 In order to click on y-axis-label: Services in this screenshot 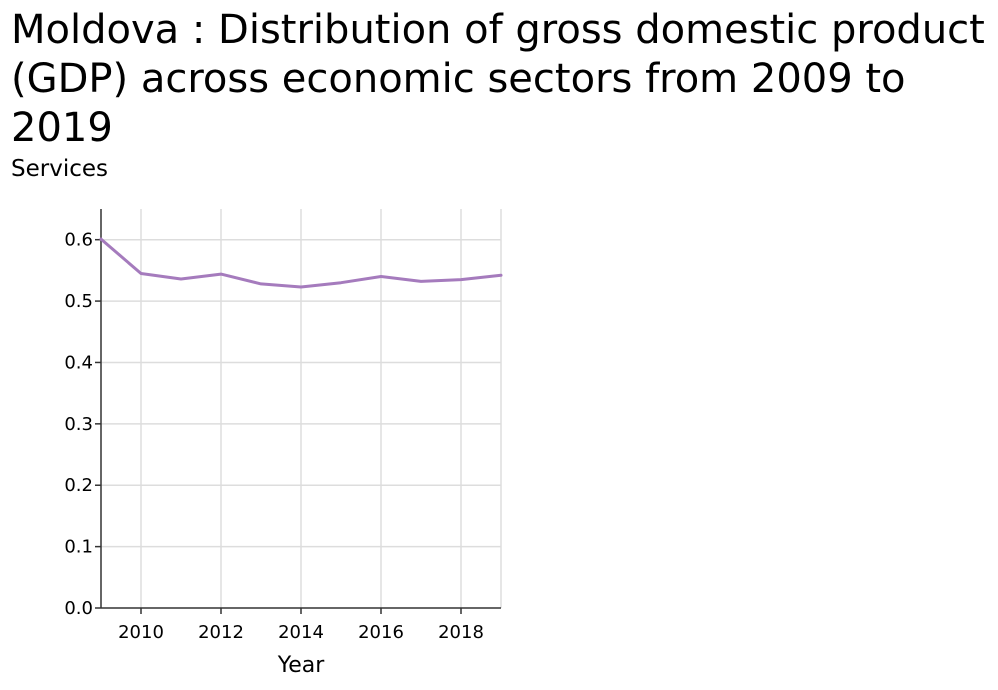, I will do `click(59, 169)`.